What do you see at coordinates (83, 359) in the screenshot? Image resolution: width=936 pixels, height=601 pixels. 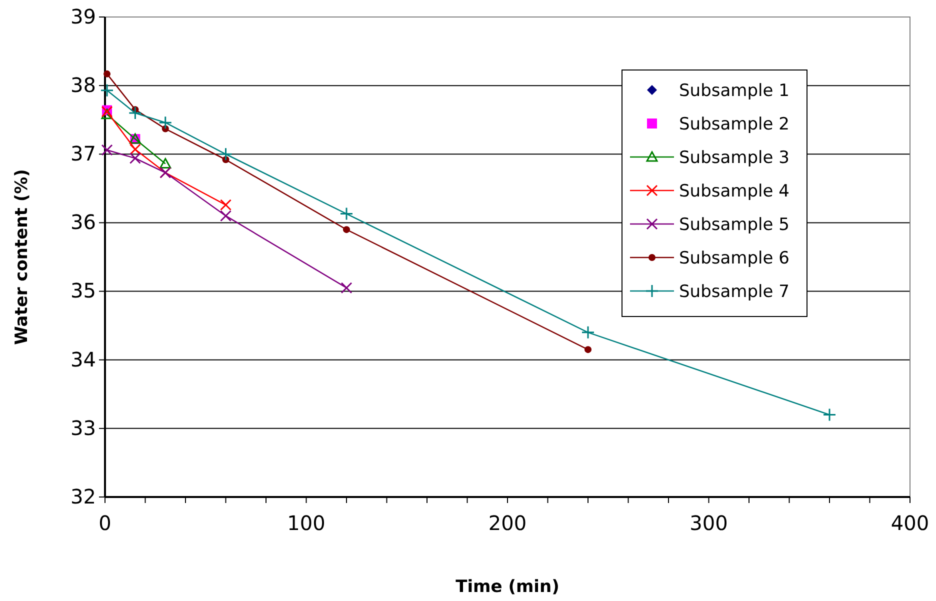 I see `y-tick-label: 34` at bounding box center [83, 359].